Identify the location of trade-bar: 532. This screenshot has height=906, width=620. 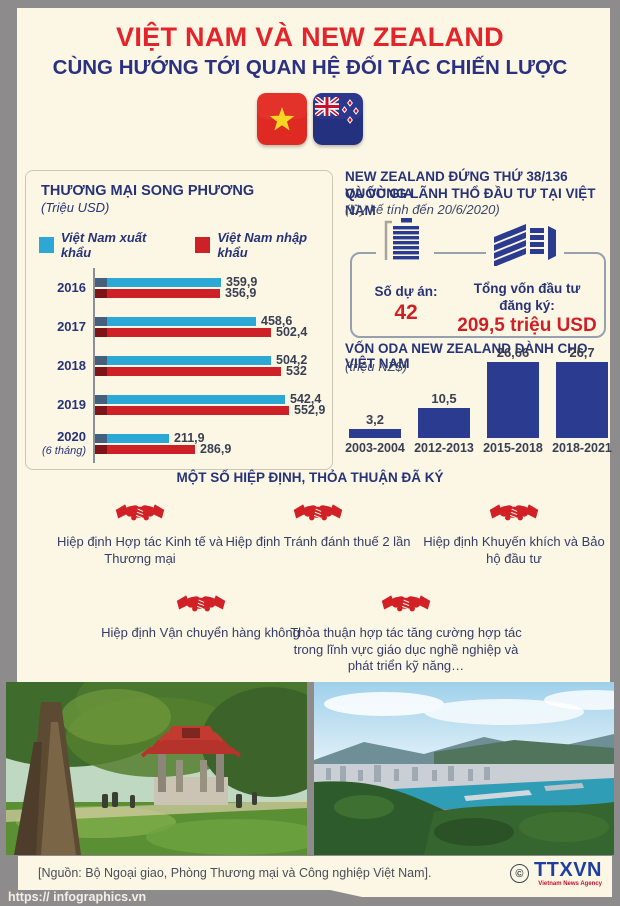
(201, 371).